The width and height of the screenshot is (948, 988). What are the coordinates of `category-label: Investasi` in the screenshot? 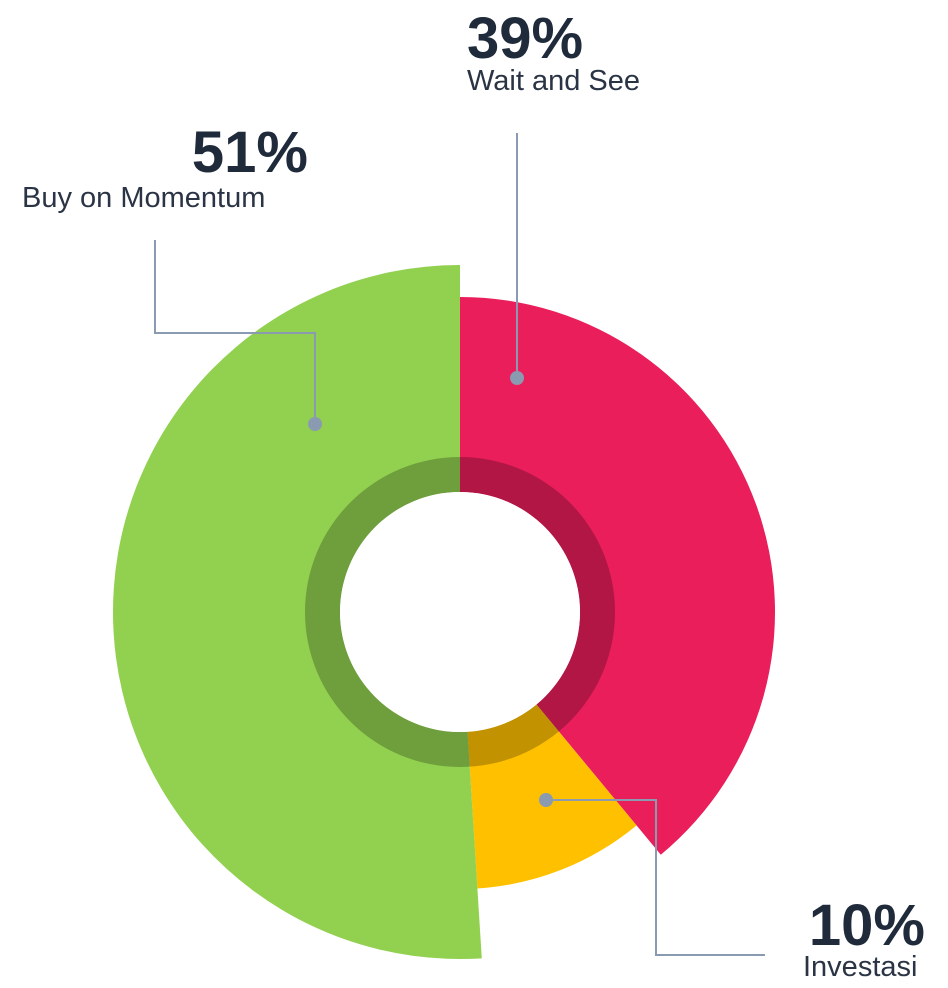 It's located at (860, 967).